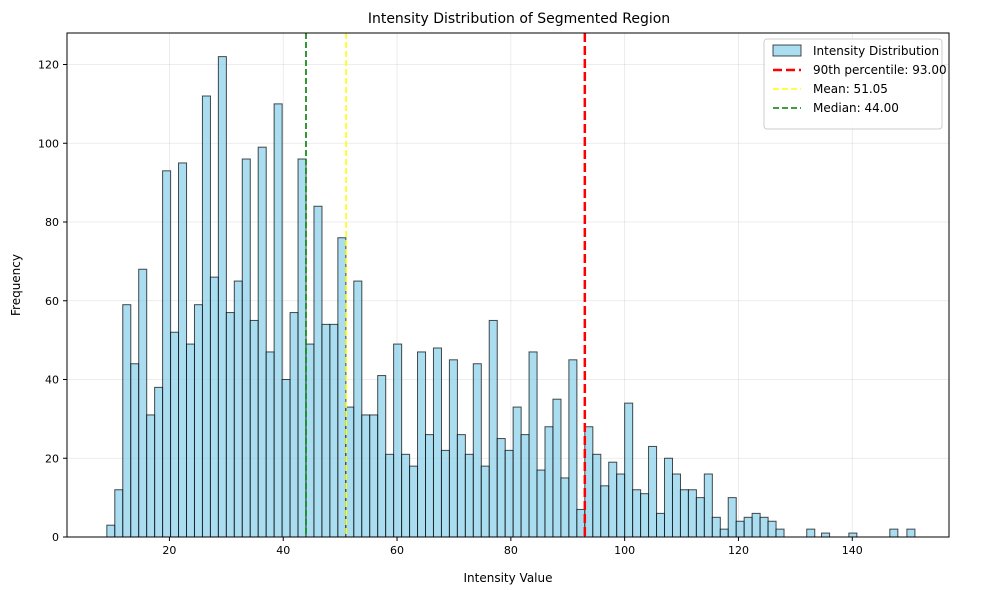 Image resolution: width=989 pixels, height=590 pixels. I want to click on x-tick-label: 20, so click(169, 550).